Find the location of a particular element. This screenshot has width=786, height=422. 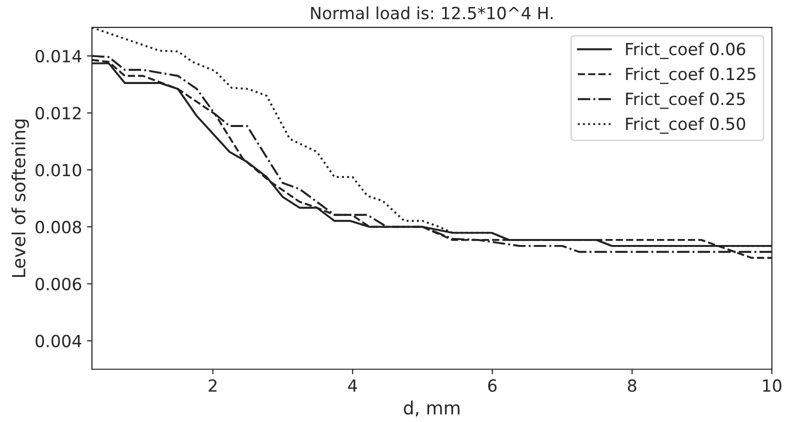

chart-title: Normal load is: 12.5*10^4 H. is located at coordinates (432, 13).